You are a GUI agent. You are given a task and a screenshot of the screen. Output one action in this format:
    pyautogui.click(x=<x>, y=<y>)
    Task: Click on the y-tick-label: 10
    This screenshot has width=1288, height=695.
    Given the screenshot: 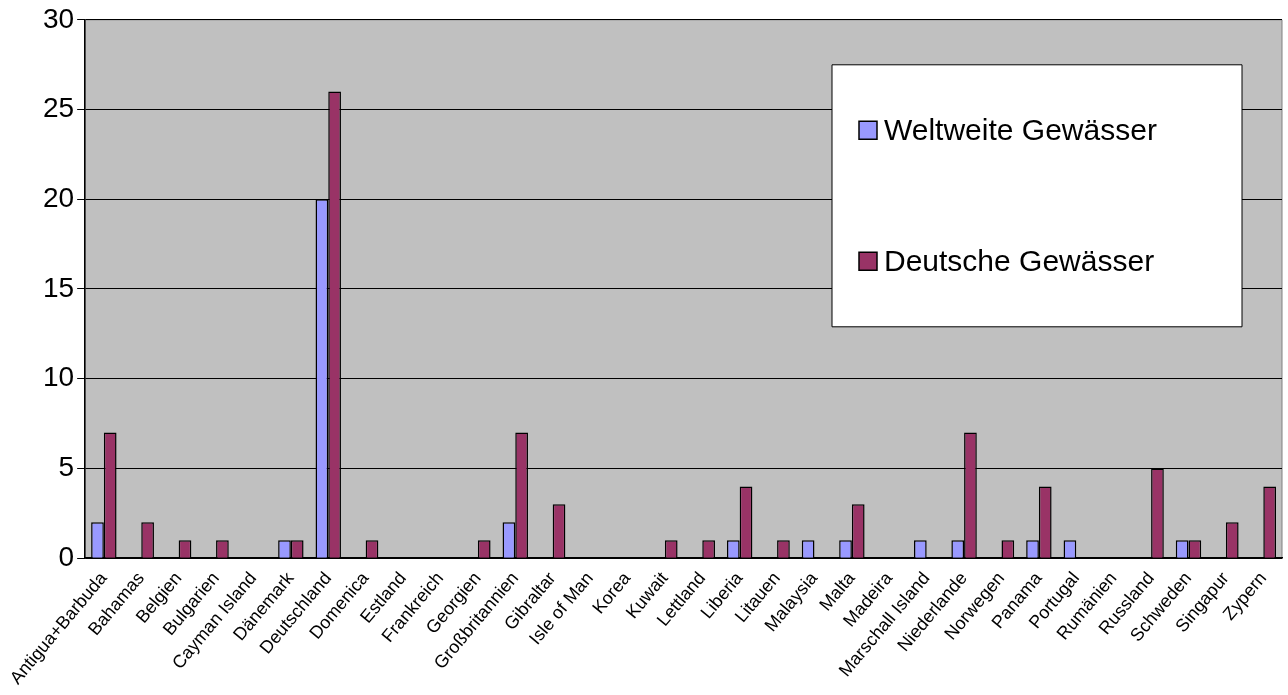 What is the action you would take?
    pyautogui.click(x=58, y=377)
    